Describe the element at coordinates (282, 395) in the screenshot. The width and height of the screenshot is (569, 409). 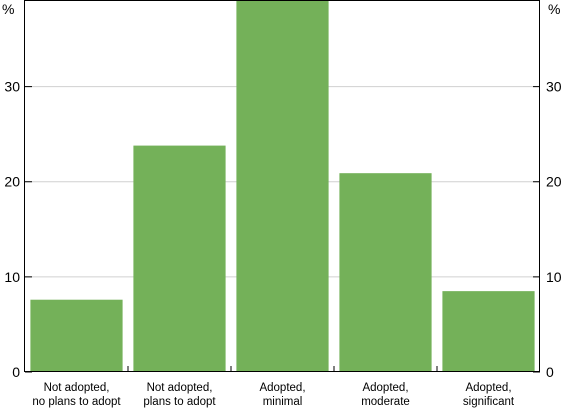
I see `category-label: Adopted, minimal` at that location.